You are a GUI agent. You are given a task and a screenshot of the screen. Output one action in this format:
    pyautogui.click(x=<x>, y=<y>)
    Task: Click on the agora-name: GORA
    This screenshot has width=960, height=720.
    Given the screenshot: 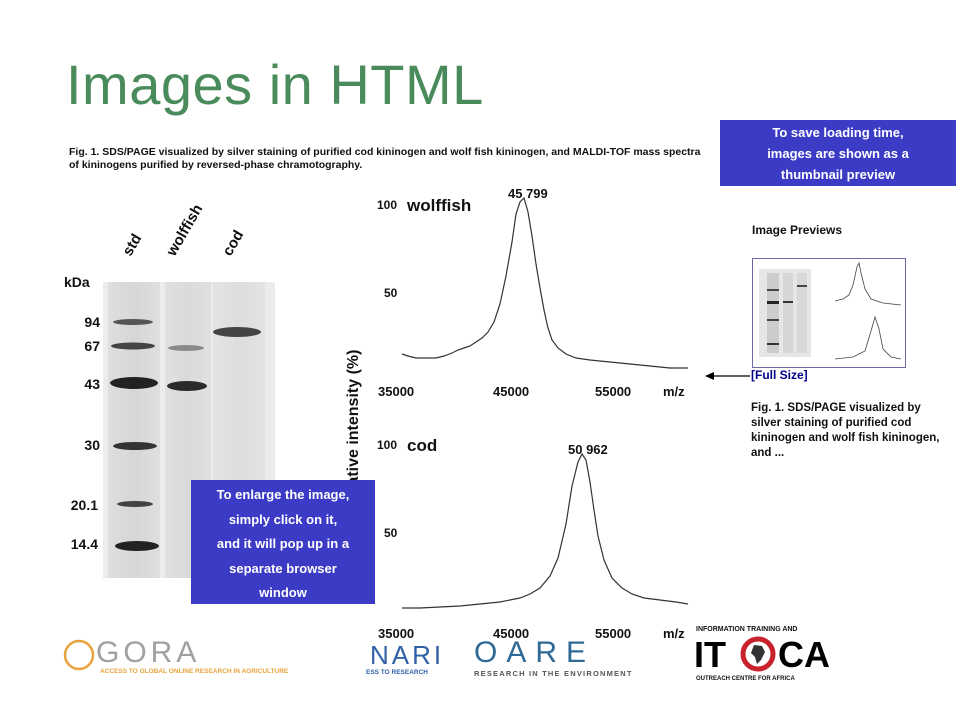 What is the action you would take?
    pyautogui.click(x=148, y=652)
    